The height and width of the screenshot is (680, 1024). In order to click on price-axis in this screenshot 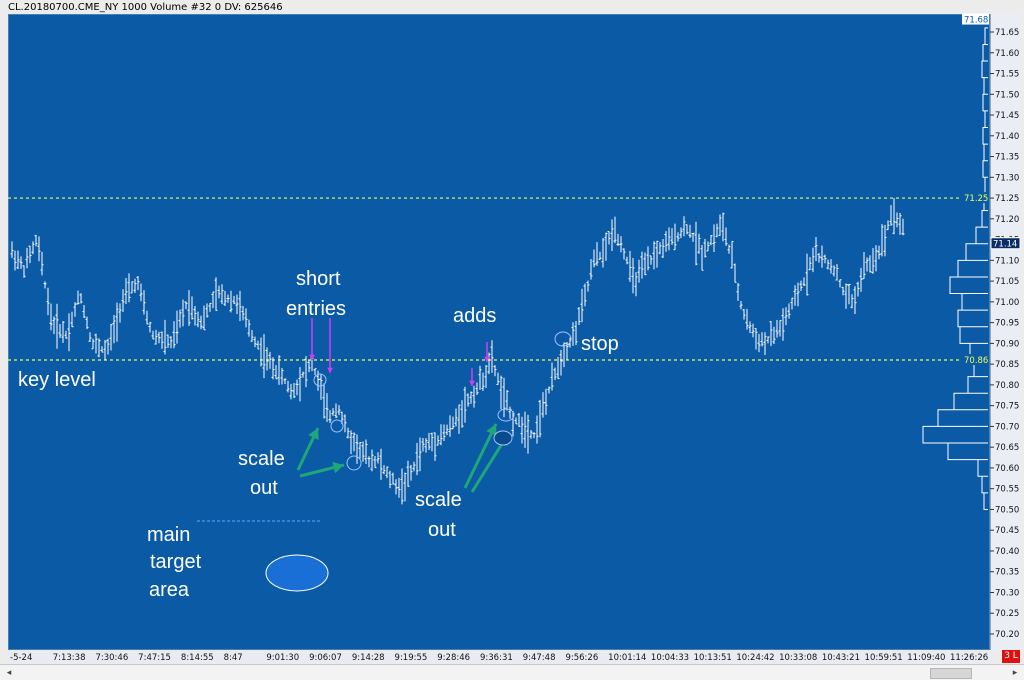, I will do `click(1005, 332)`.